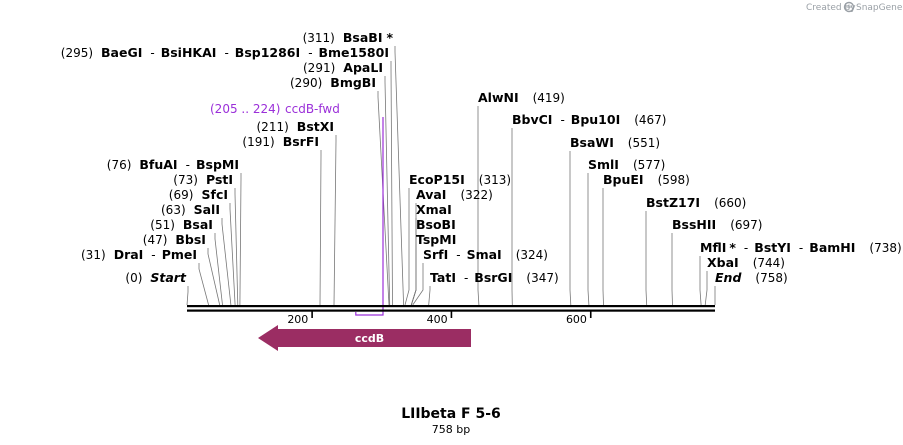  Describe the element at coordinates (190, 209) in the screenshot. I see `site-sali: (63) SalI` at that location.